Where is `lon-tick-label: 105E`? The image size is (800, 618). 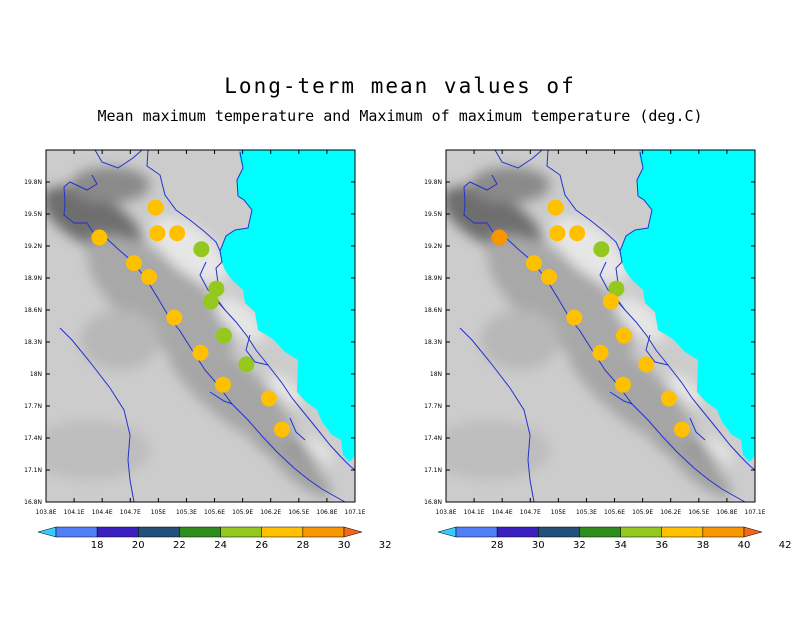
lon-tick-label: 105E is located at coordinates (158, 512).